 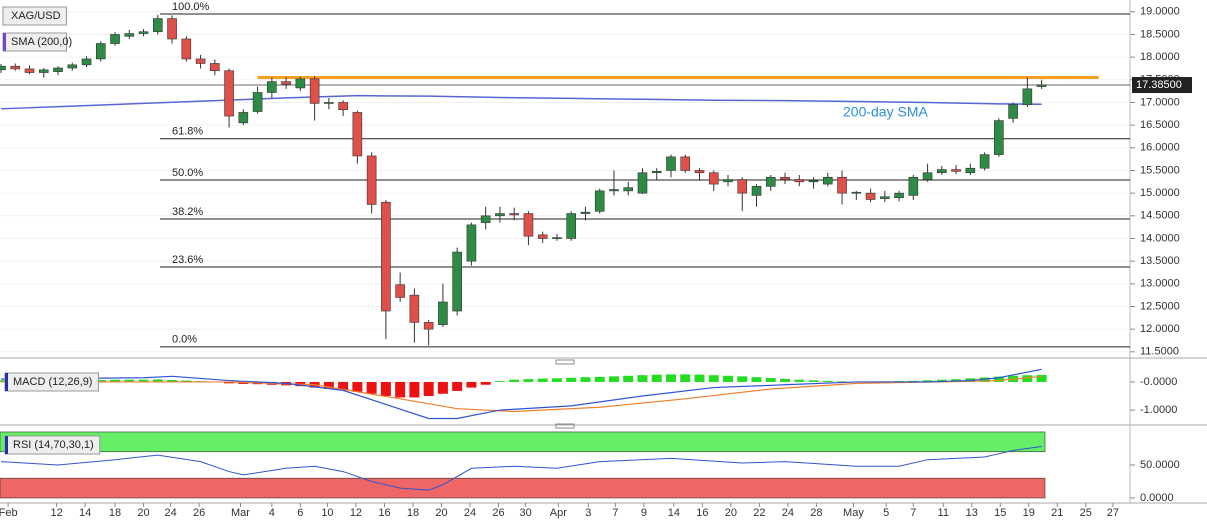 What do you see at coordinates (1160, 148) in the screenshot?
I see `y-tick-label: 16.0000` at bounding box center [1160, 148].